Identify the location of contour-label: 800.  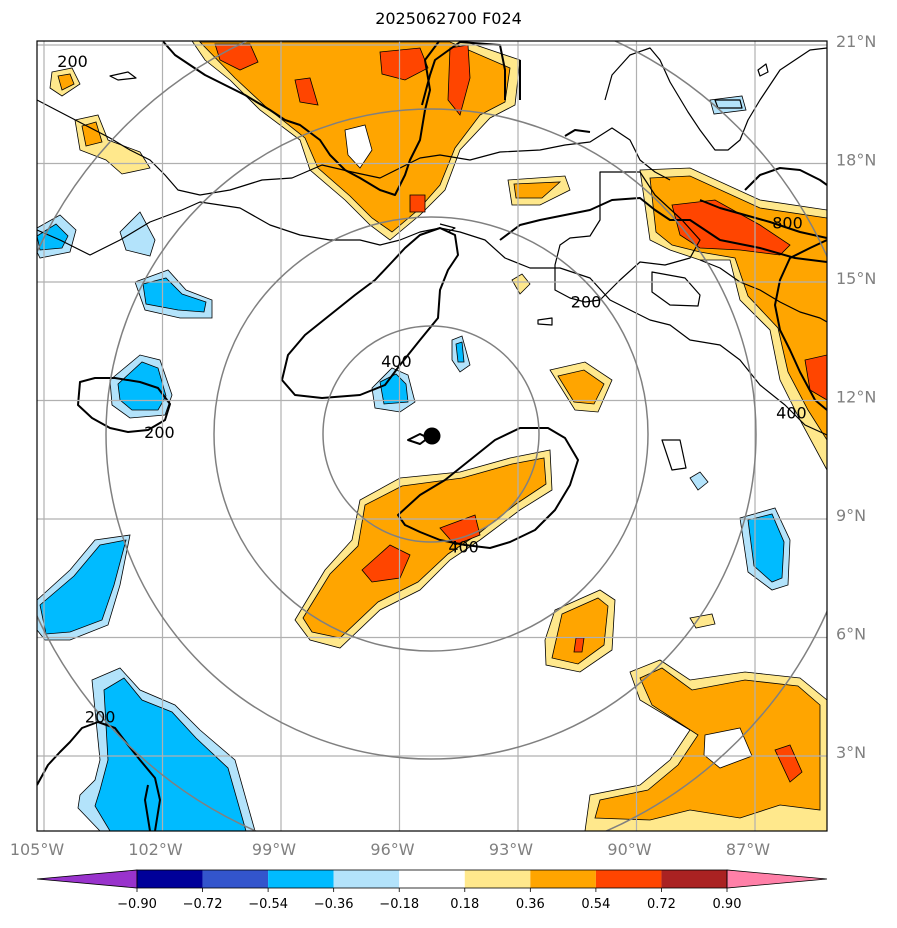
(787, 223).